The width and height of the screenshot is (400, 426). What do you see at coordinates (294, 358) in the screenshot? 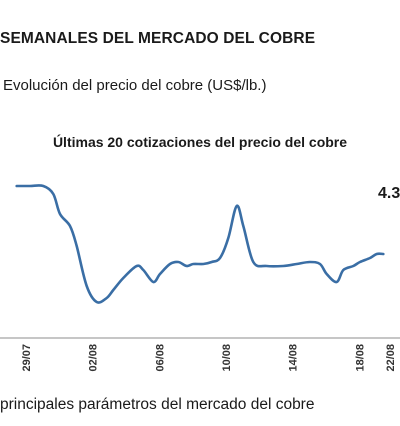
I see `x-tick-label: 14/08` at bounding box center [294, 358].